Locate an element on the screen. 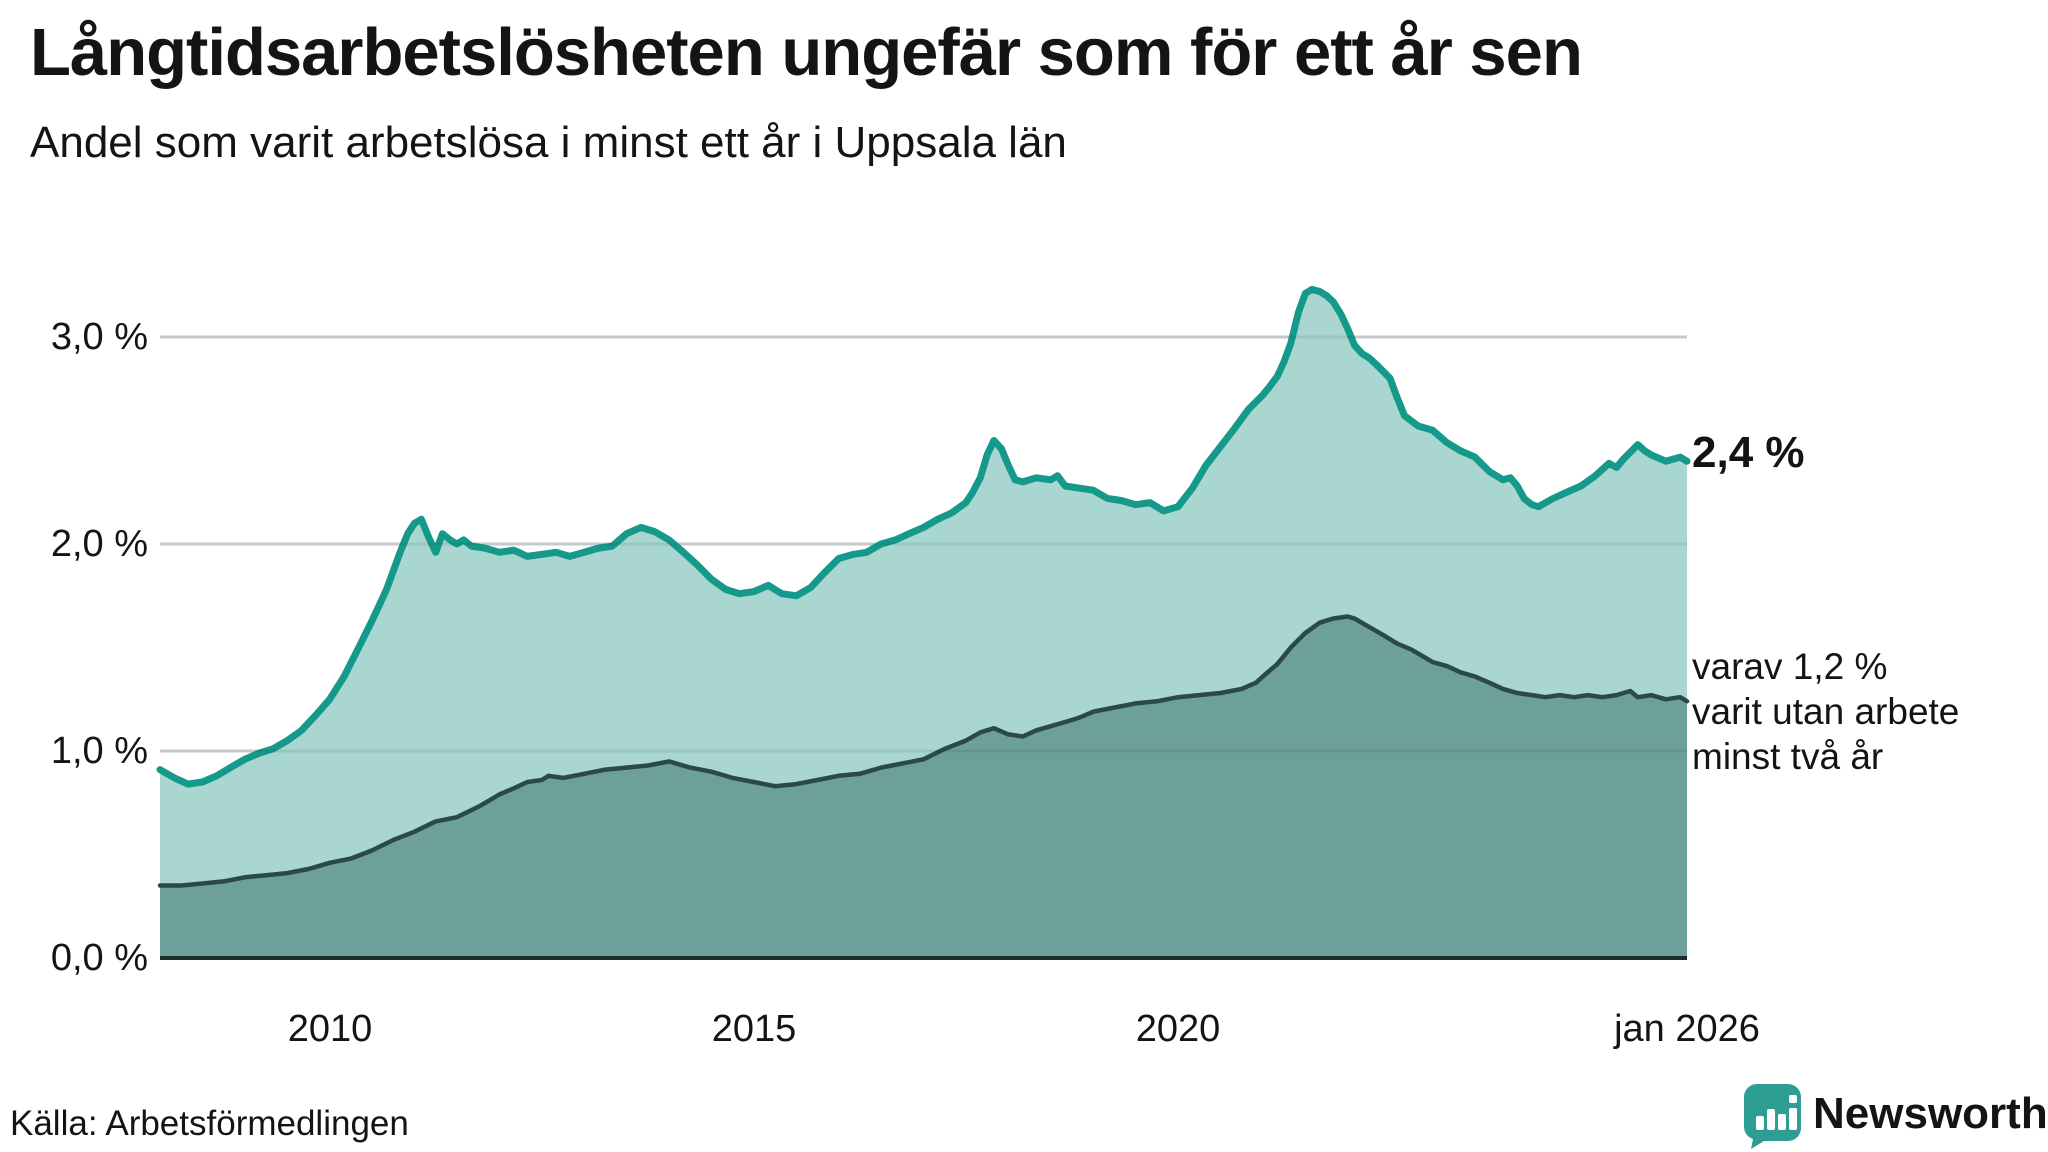 The height and width of the screenshot is (1152, 2048). secondary-series-label-line3: minst två år is located at coordinates (1788, 756).